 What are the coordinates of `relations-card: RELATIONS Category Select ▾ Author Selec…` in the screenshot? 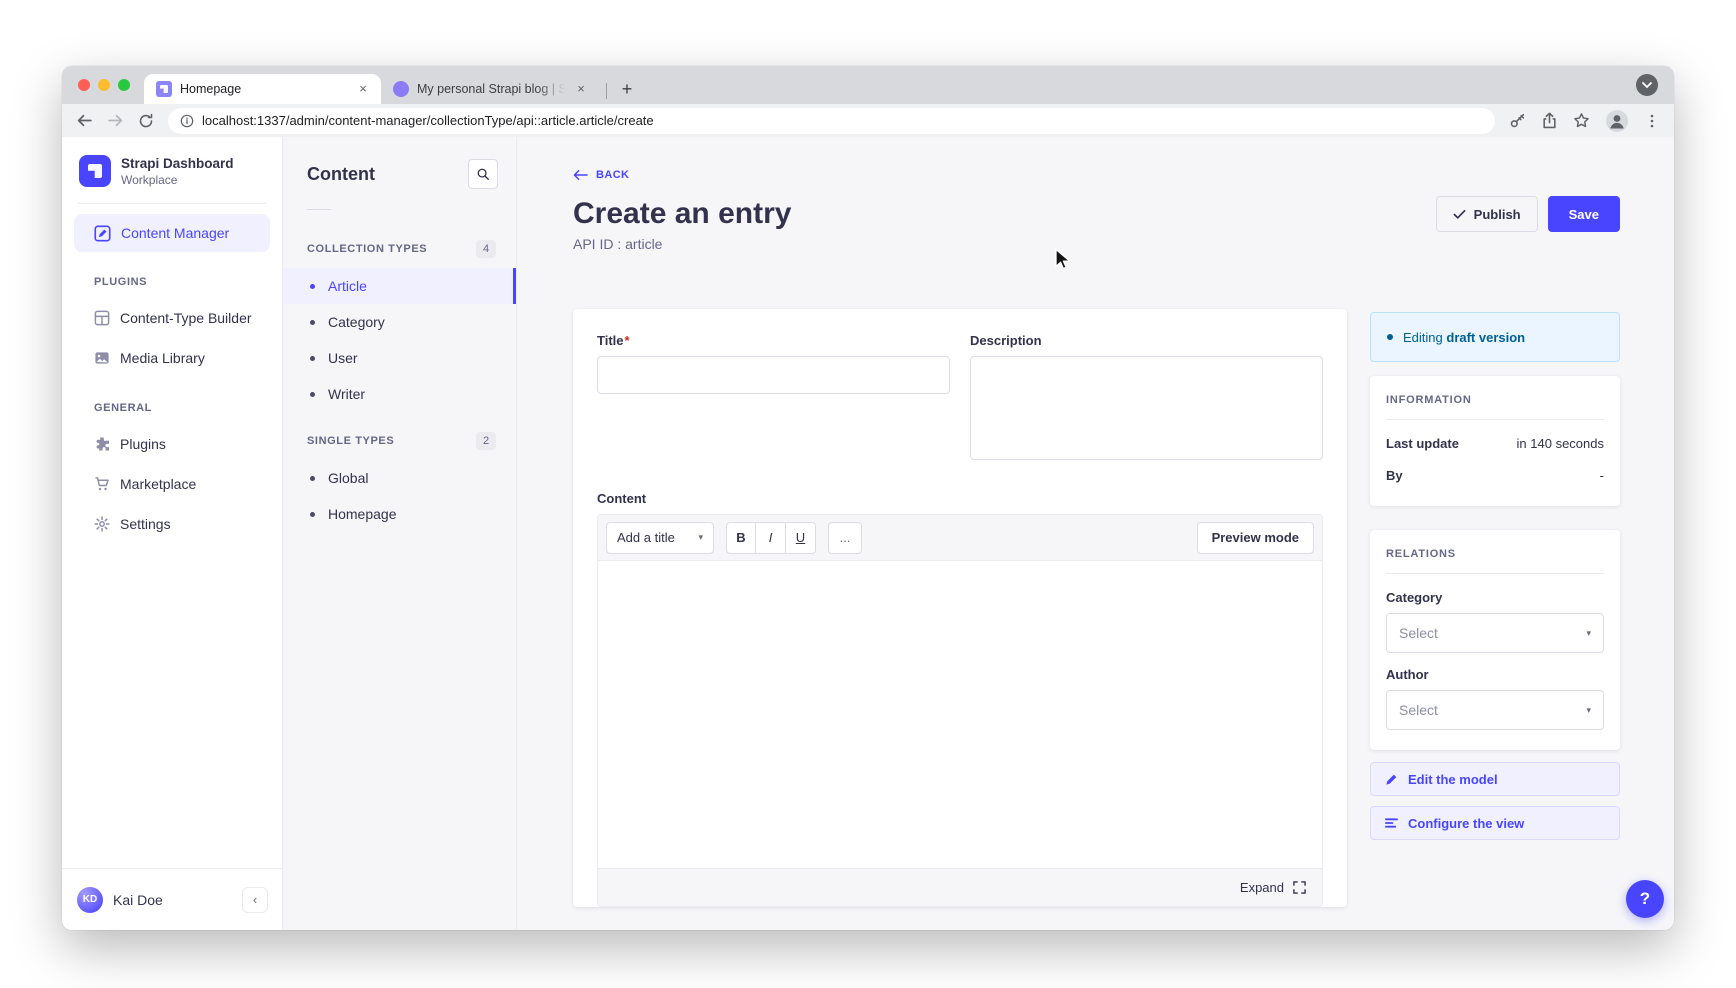 It's located at (1495, 640).